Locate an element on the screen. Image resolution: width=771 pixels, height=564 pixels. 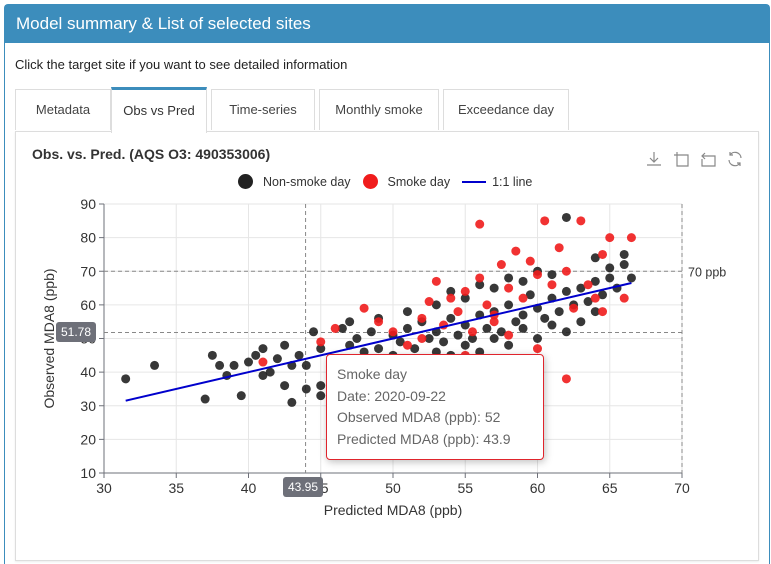
tab-metadata: Metadata is located at coordinates (63, 109).